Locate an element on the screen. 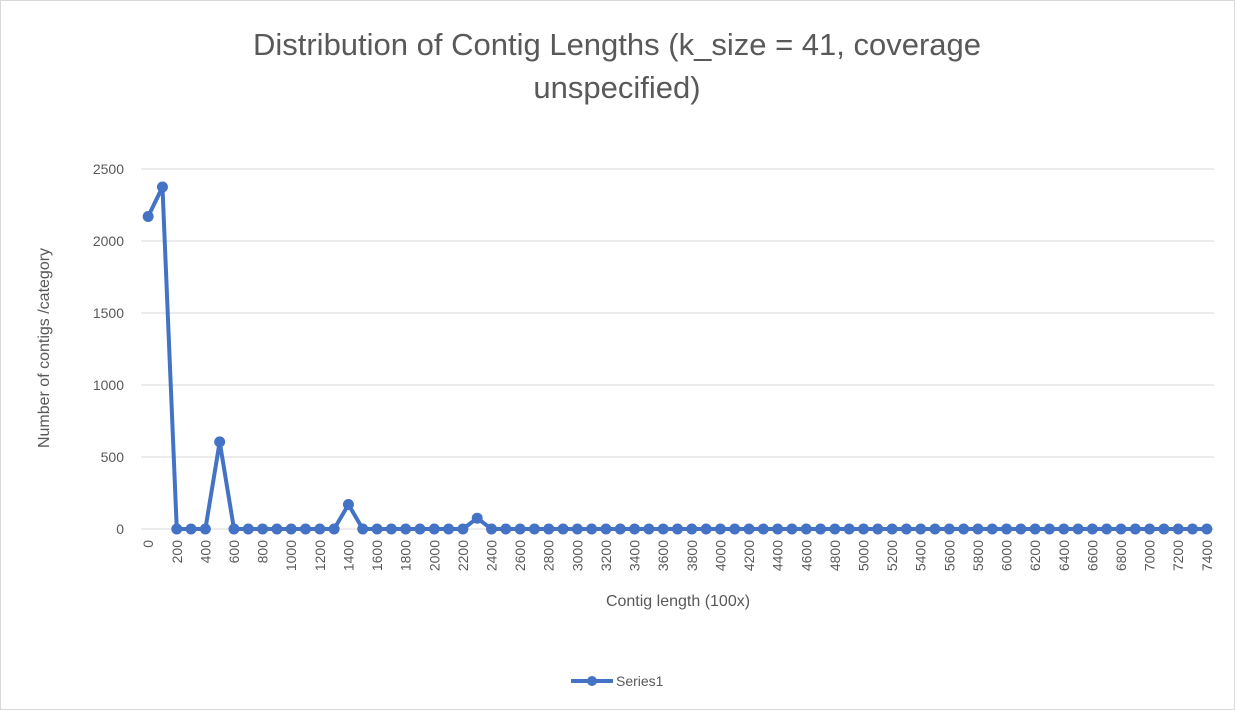 The width and height of the screenshot is (1235, 710). x-tick-label: 4800 is located at coordinates (835, 555).